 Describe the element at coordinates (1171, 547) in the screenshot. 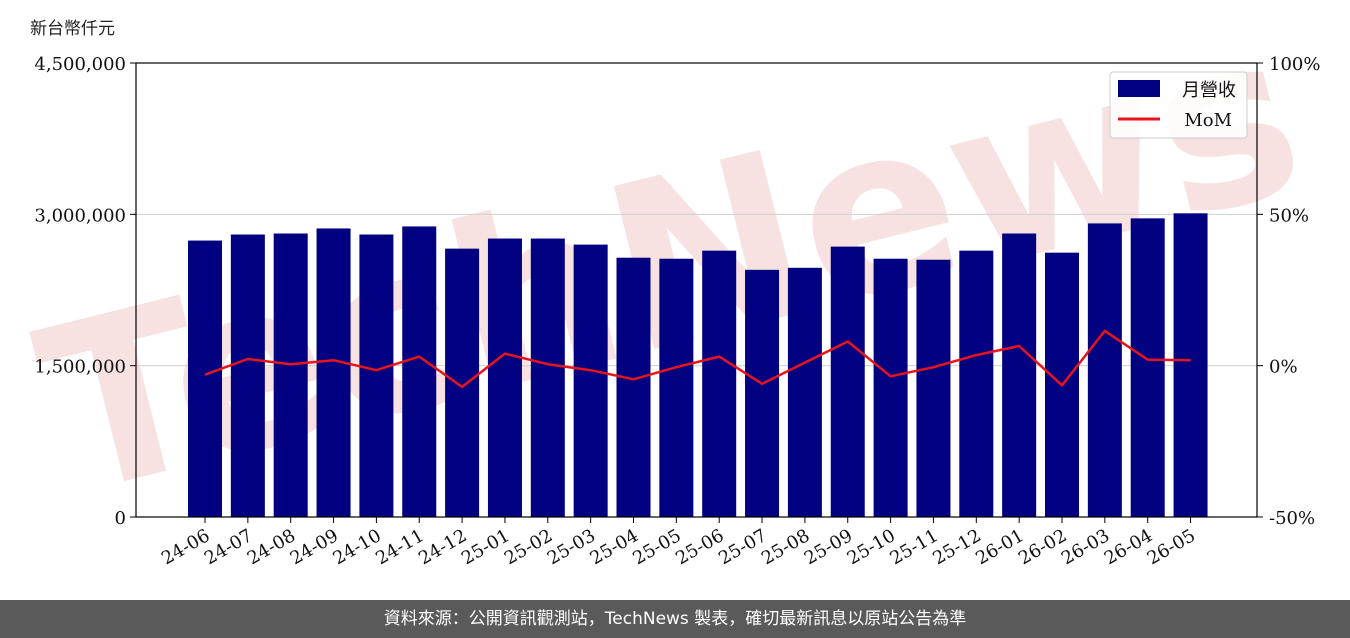

I see `x-axis-tick-label: 26-05` at that location.